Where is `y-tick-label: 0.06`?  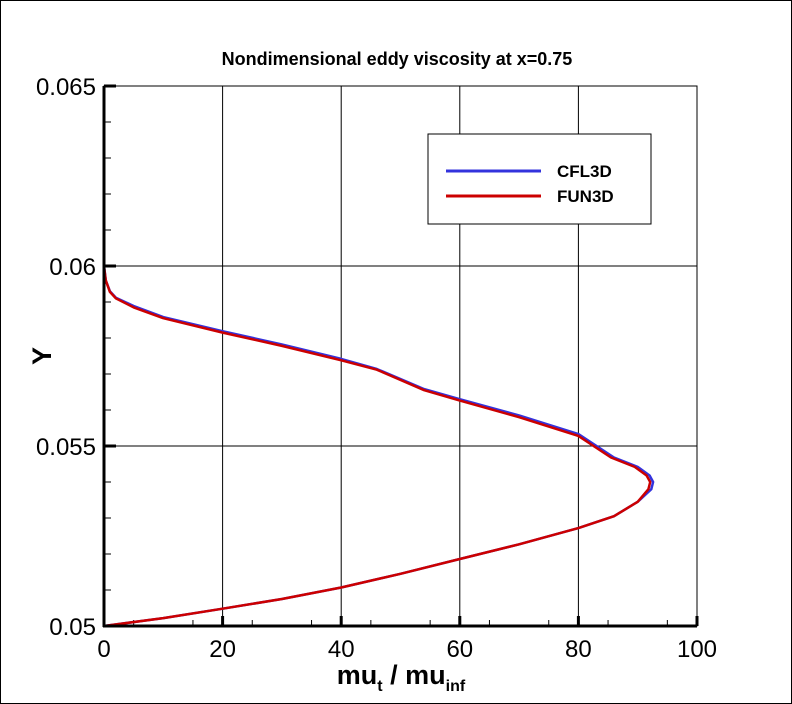 y-tick-label: 0.06 is located at coordinates (72, 267).